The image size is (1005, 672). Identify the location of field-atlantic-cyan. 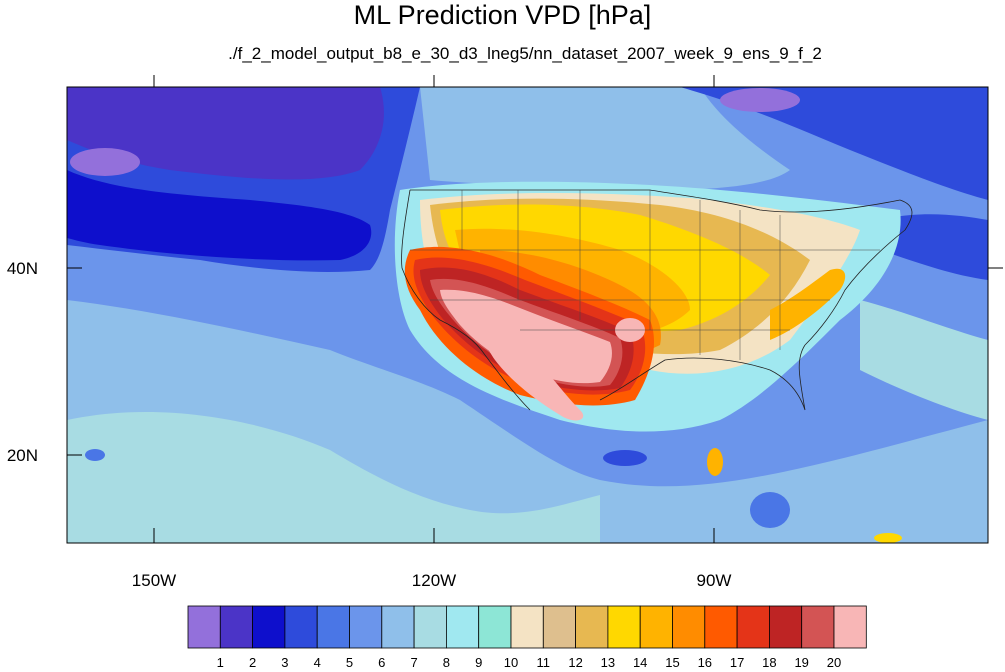
(924, 360).